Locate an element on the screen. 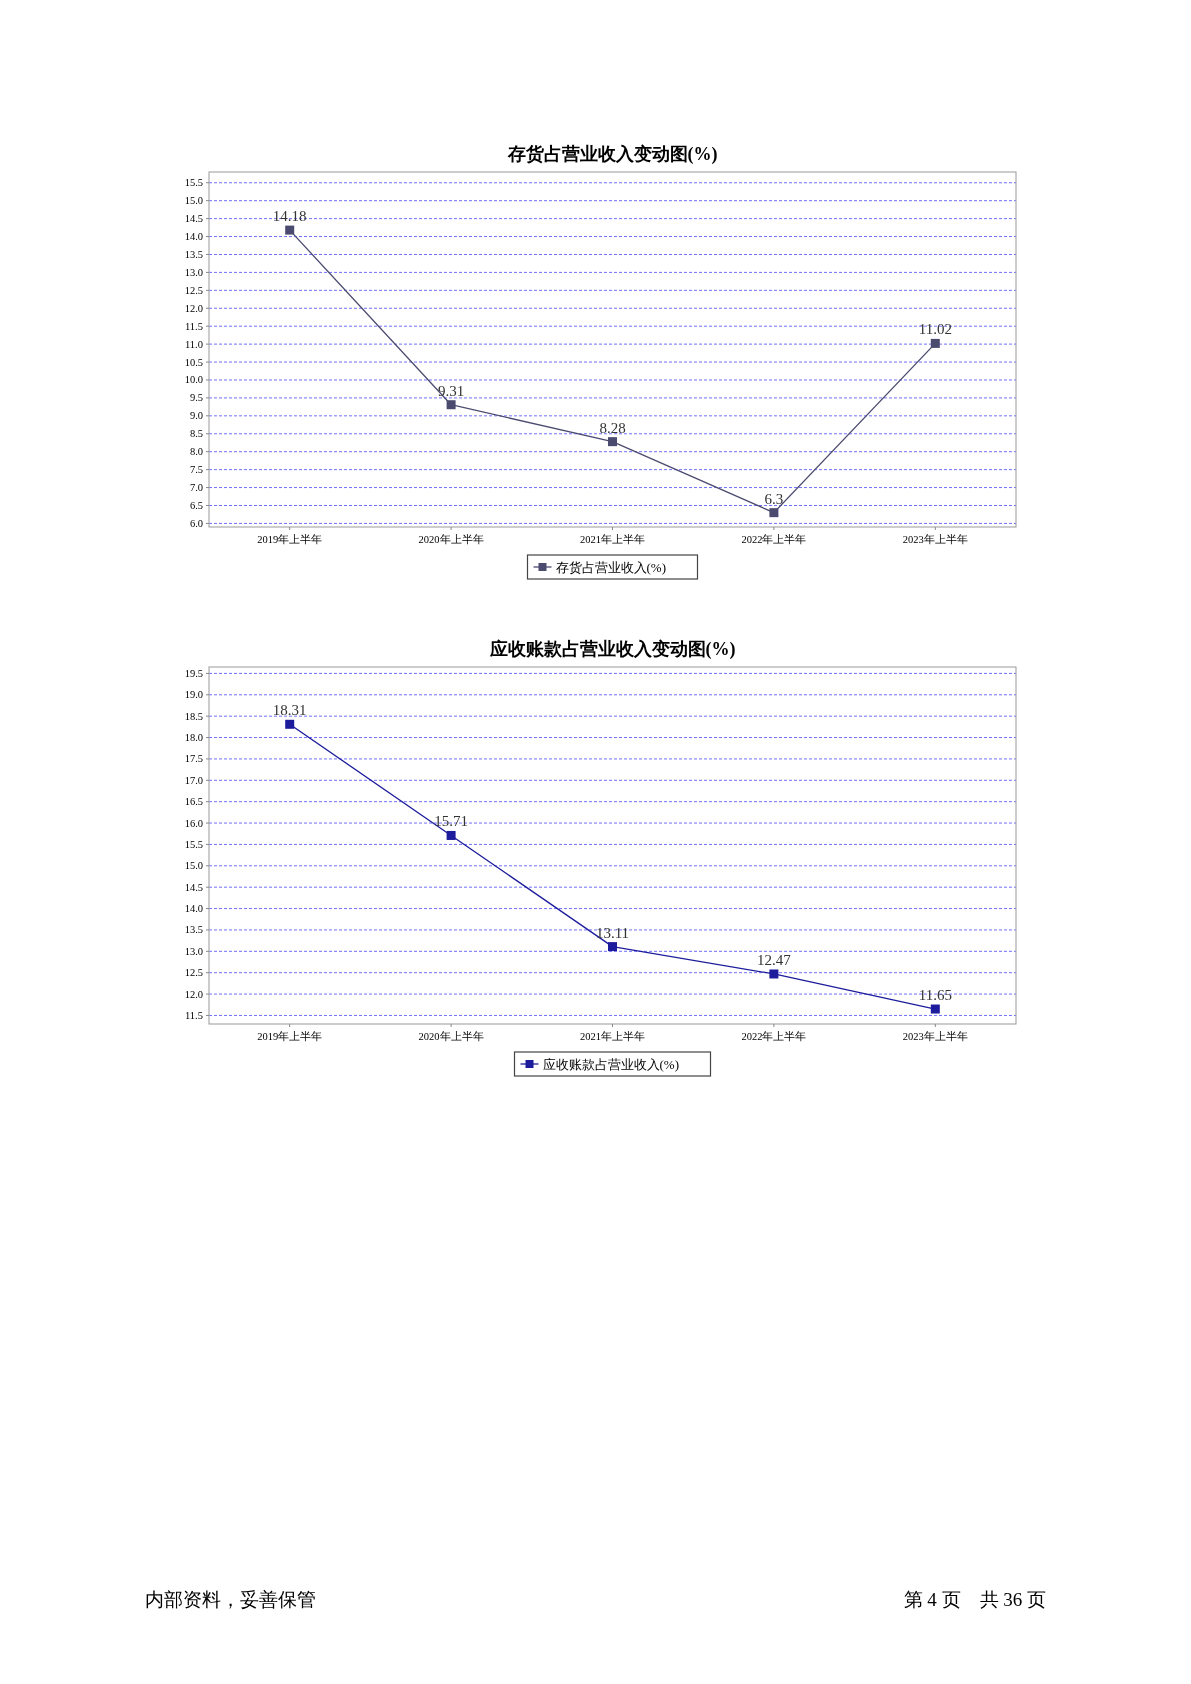  y-tick-label: 8.0 is located at coordinates (196, 452).